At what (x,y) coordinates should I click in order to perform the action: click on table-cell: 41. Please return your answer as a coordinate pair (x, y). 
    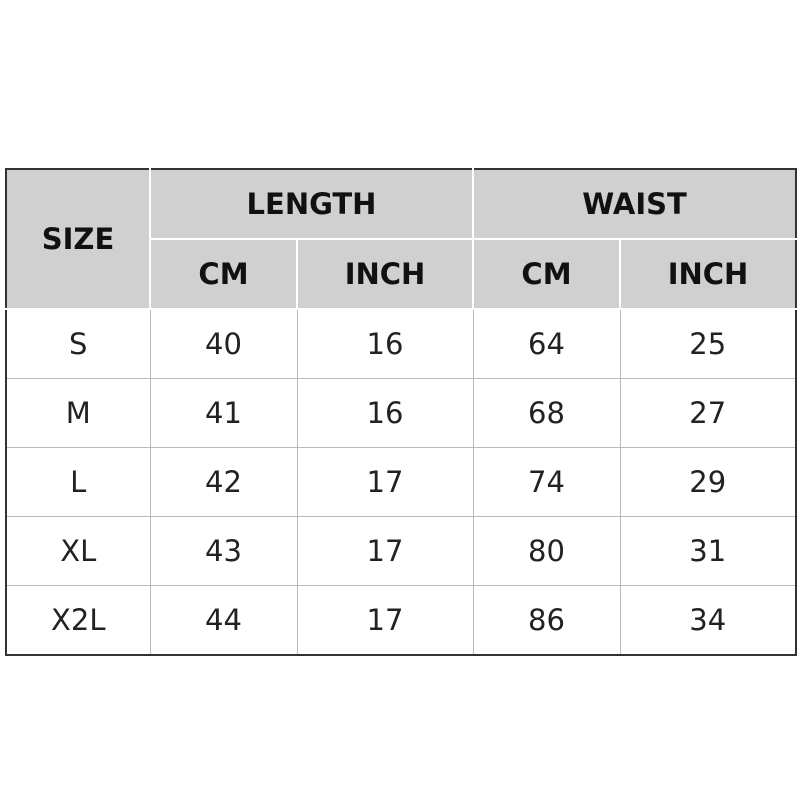
    Looking at the image, I should click on (223, 413).